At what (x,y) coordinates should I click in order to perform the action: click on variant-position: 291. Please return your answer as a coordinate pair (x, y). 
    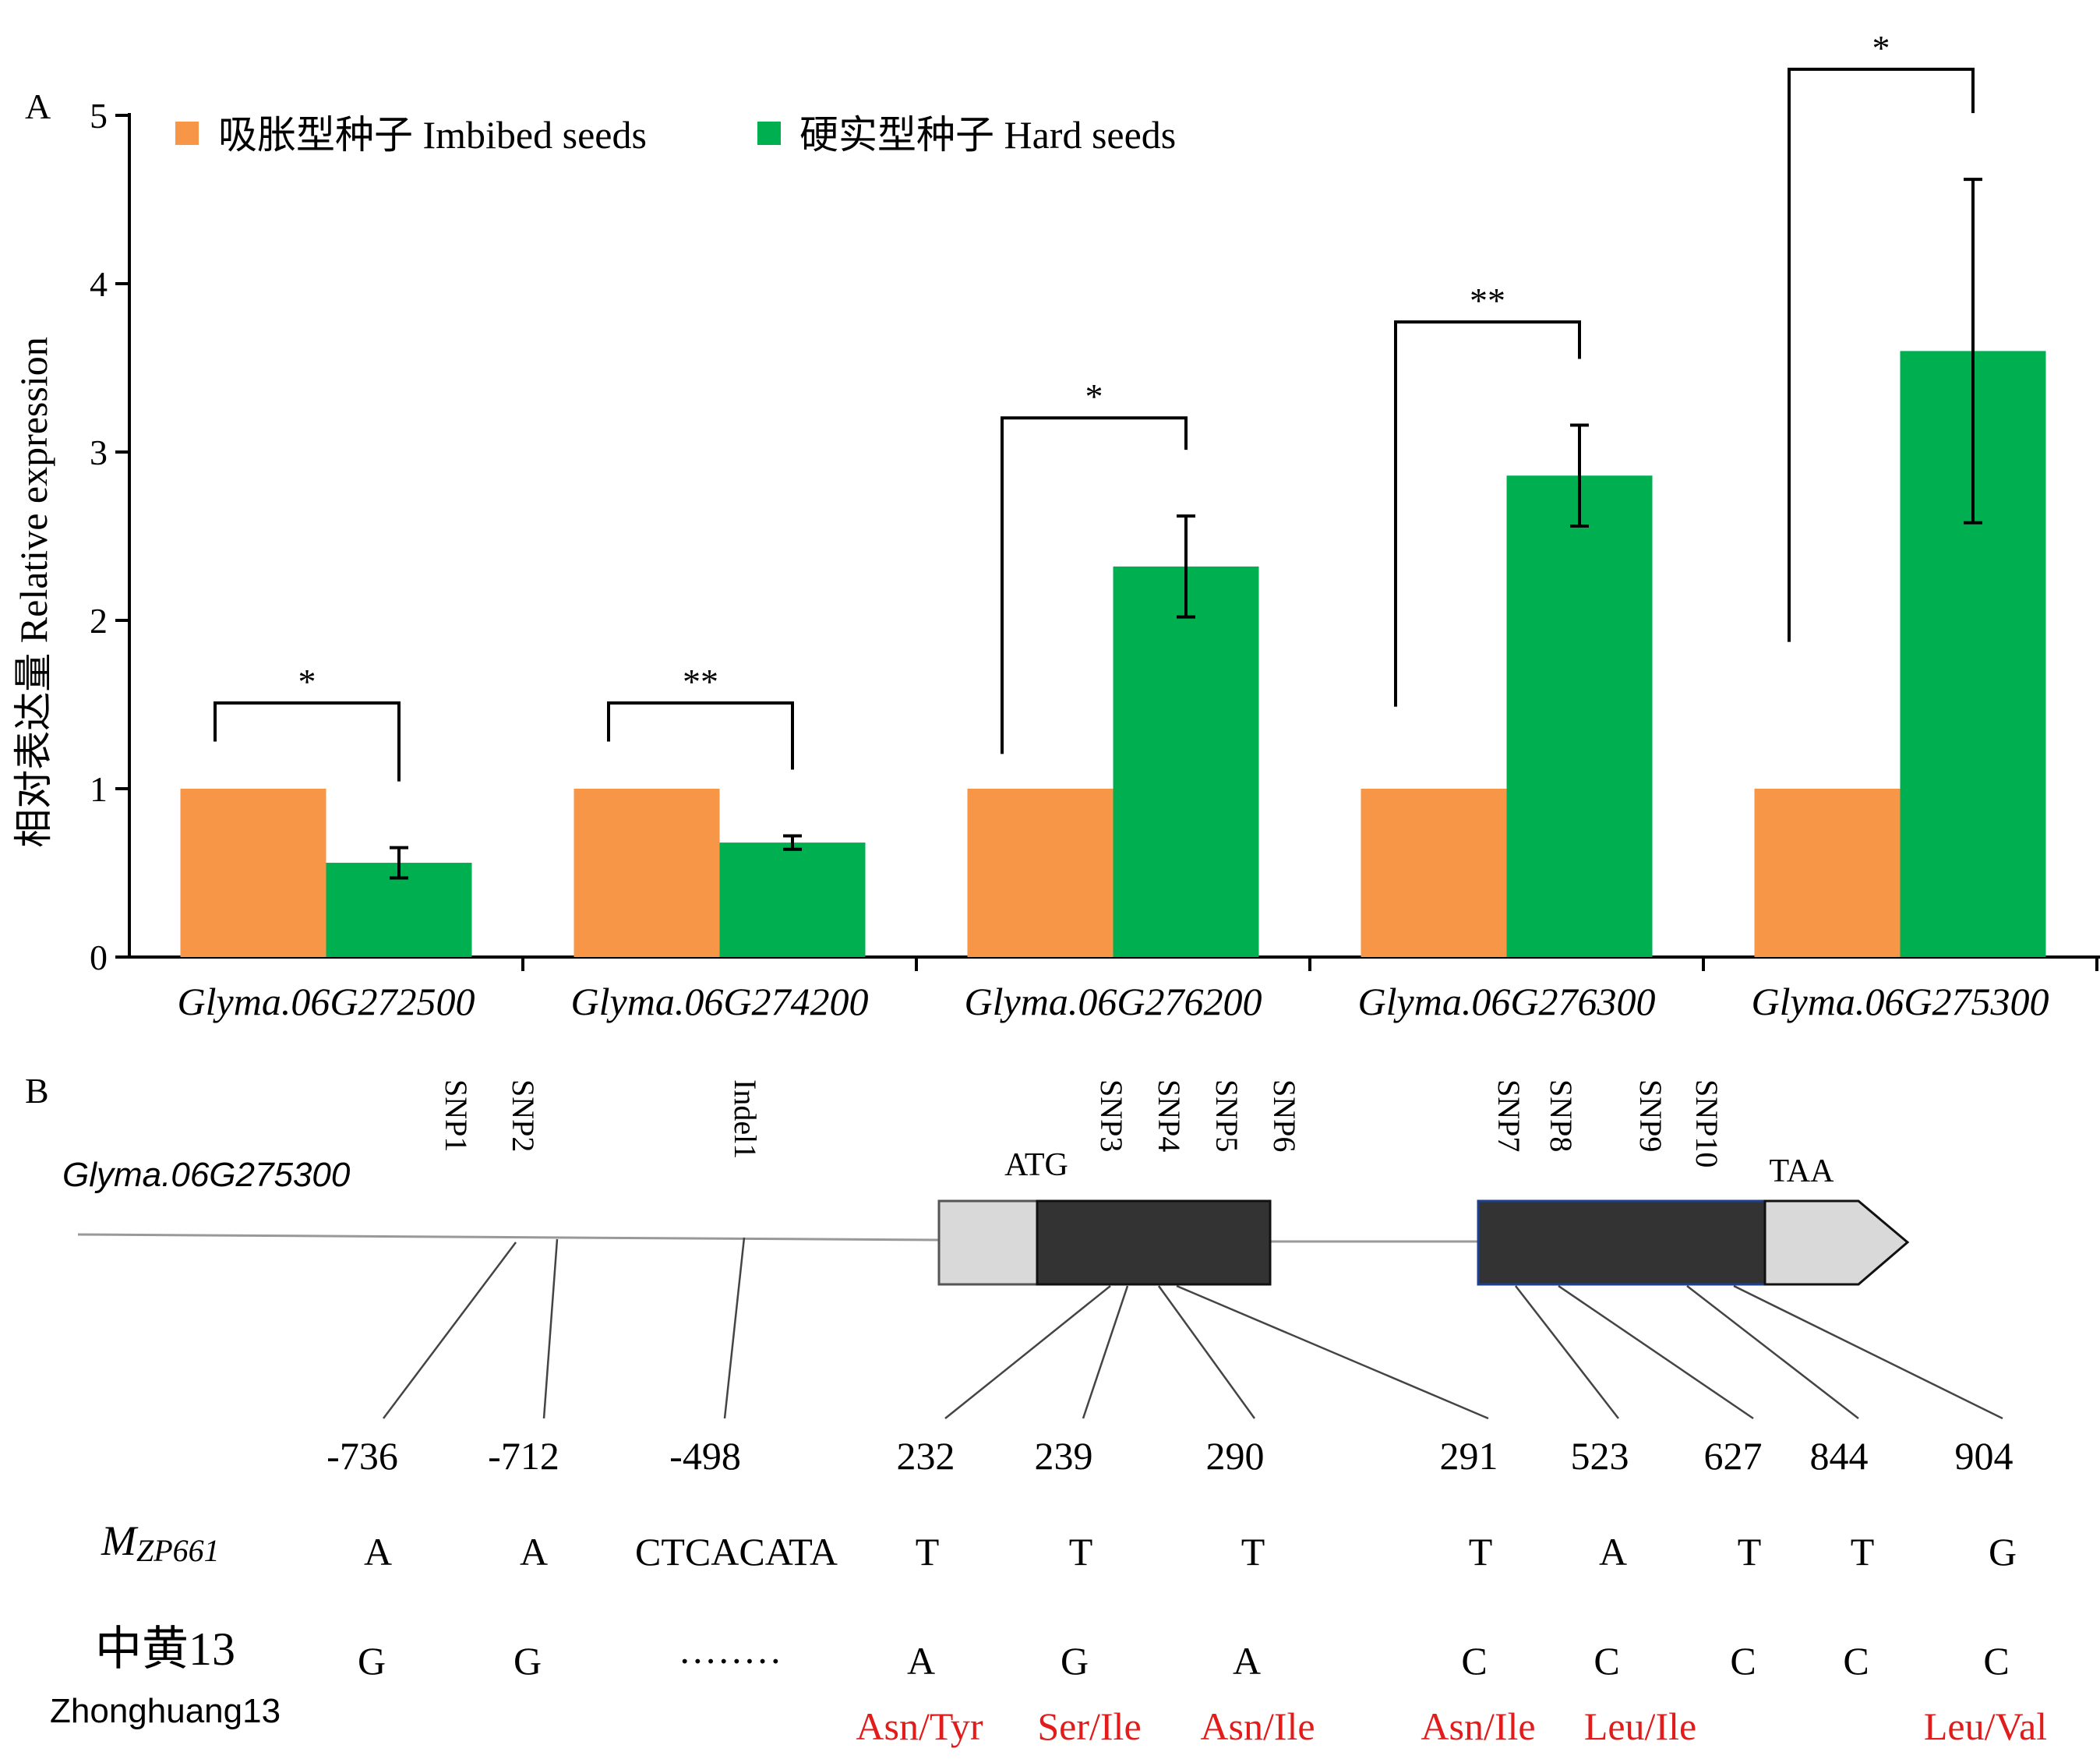
    Looking at the image, I should click on (1469, 1456).